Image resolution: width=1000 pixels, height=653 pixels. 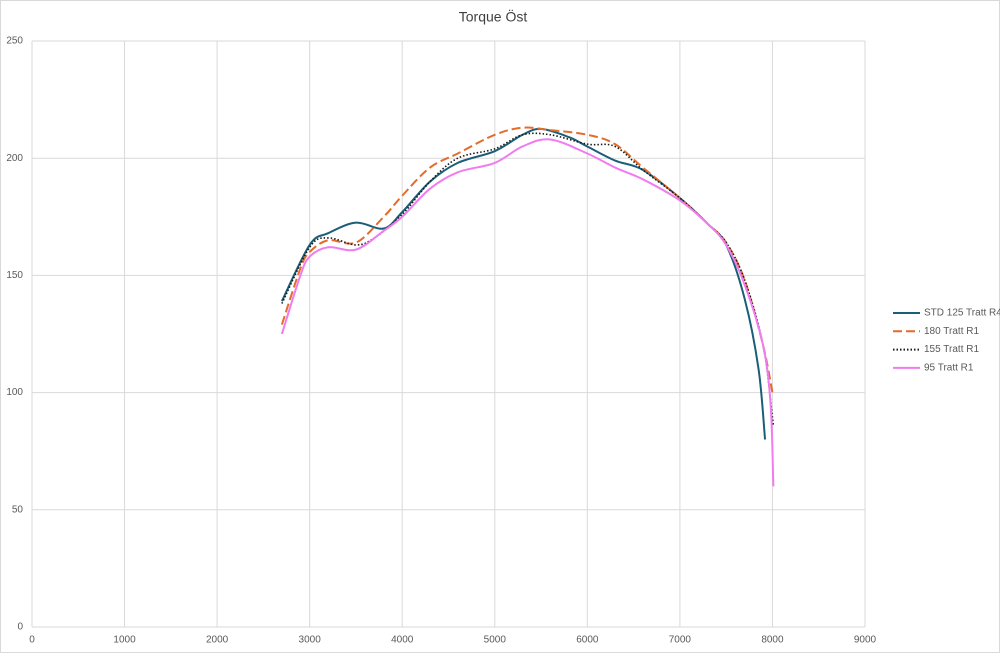 What do you see at coordinates (124, 640) in the screenshot?
I see `x-tick-label: 1000` at bounding box center [124, 640].